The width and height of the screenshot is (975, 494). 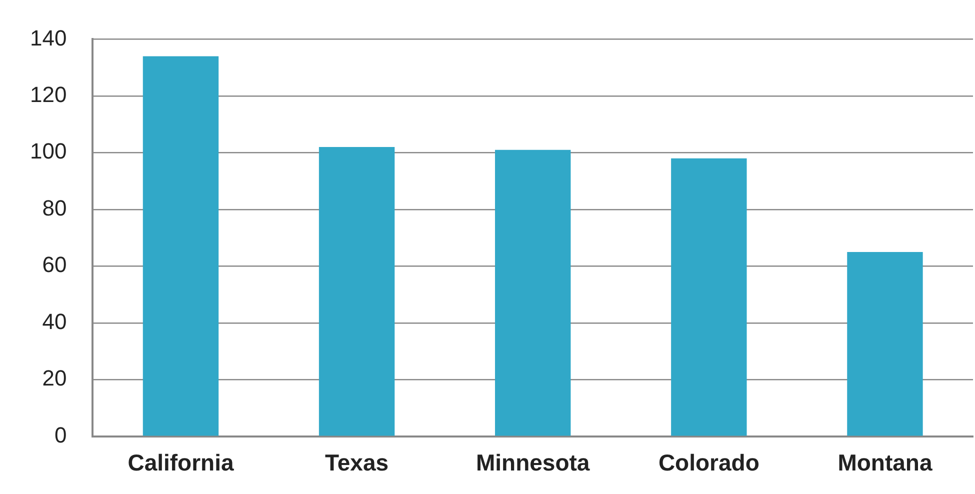 What do you see at coordinates (48, 95) in the screenshot?
I see `y-tick-label: 120` at bounding box center [48, 95].